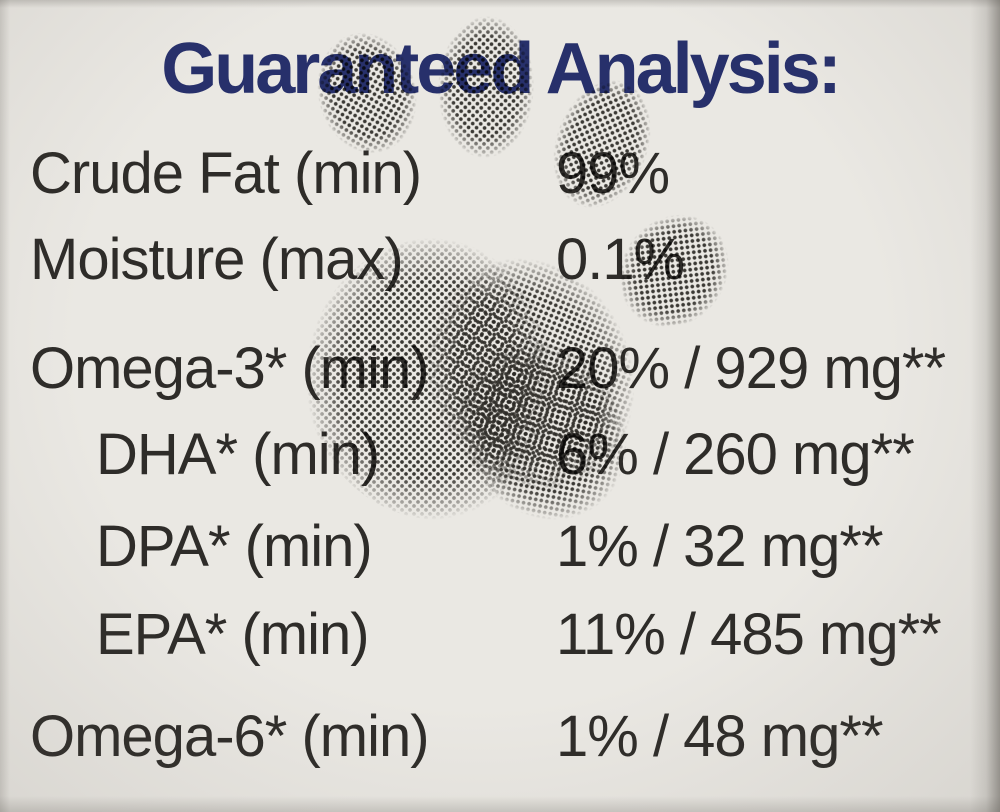 The width and height of the screenshot is (1000, 812). Describe the element at coordinates (226, 173) in the screenshot. I see `nutrient-label: Crude Fat (min)` at that location.